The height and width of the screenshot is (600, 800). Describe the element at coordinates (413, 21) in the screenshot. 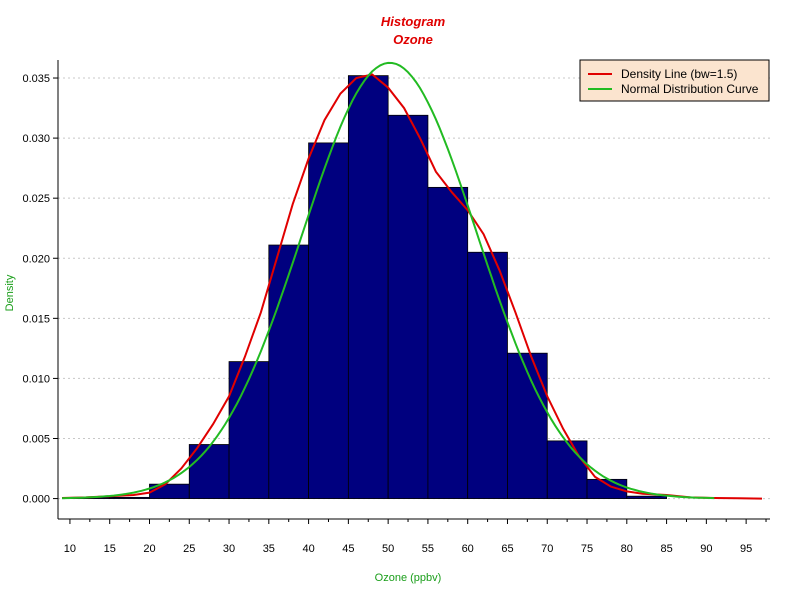

I see `chart-title: Histogram` at that location.